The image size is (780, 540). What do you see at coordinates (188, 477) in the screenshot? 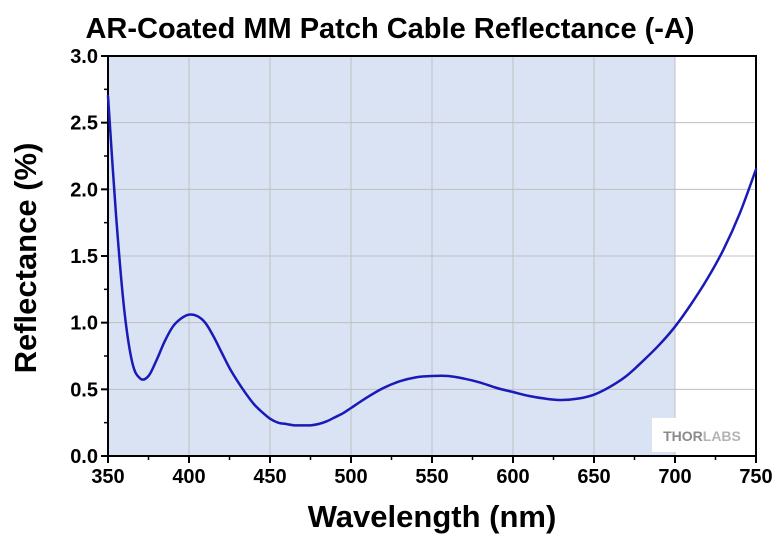
I see `x-tick-label: 400` at bounding box center [188, 477].